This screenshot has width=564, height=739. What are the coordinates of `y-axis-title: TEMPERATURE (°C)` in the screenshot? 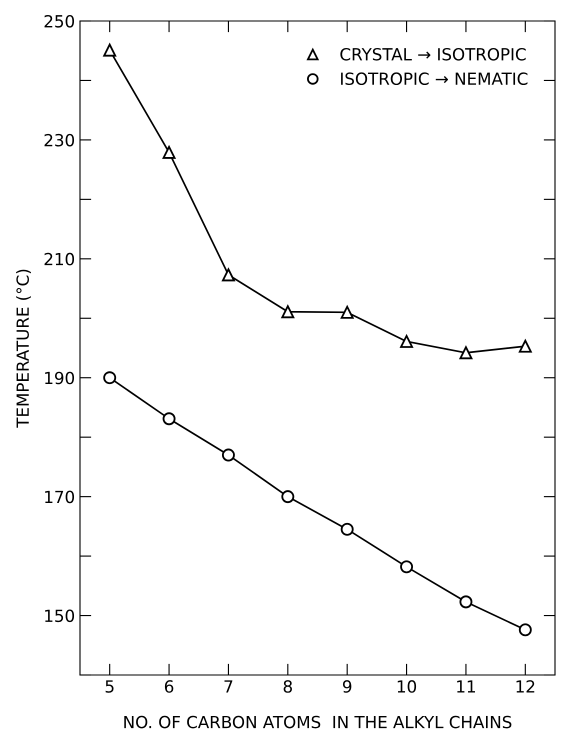 It's located at (23, 349).